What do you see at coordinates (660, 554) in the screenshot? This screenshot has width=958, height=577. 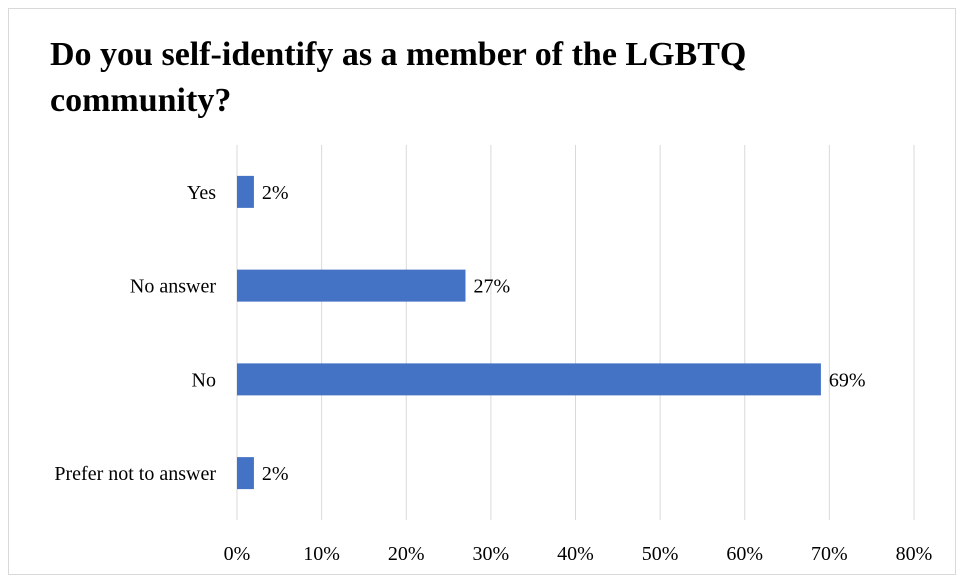 I see `x-tick-label: 50%` at bounding box center [660, 554].